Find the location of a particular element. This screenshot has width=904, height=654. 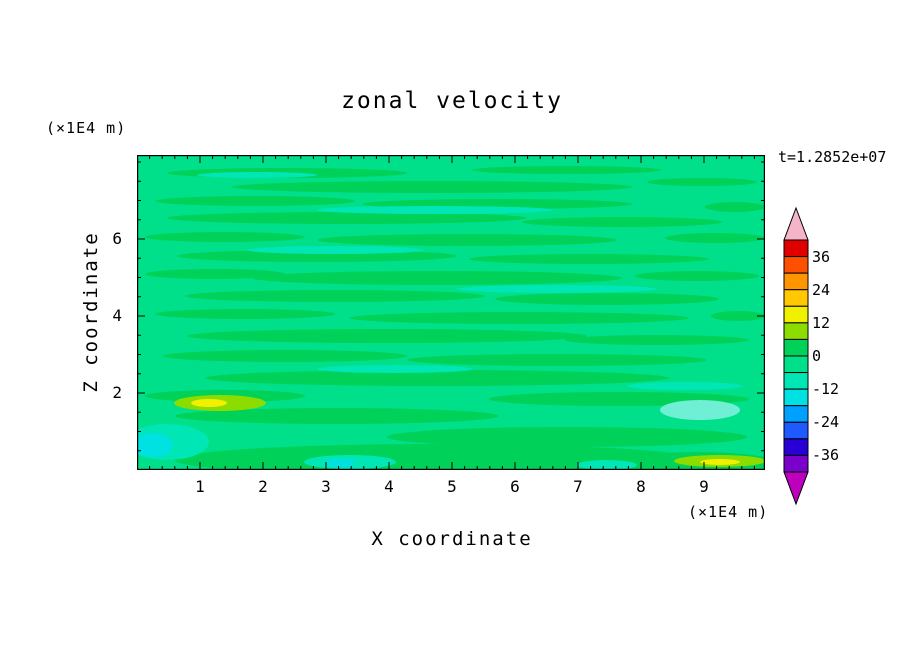

x-tick-label: 3 is located at coordinates (326, 486).